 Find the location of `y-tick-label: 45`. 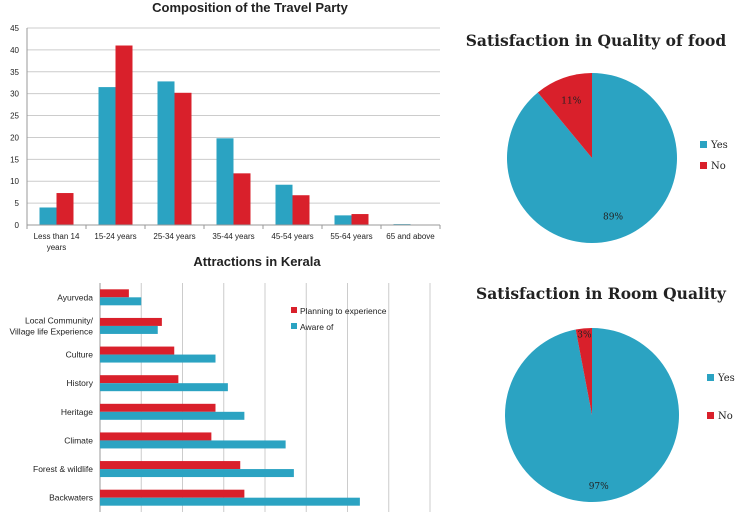

y-tick-label: 45 is located at coordinates (14, 28).